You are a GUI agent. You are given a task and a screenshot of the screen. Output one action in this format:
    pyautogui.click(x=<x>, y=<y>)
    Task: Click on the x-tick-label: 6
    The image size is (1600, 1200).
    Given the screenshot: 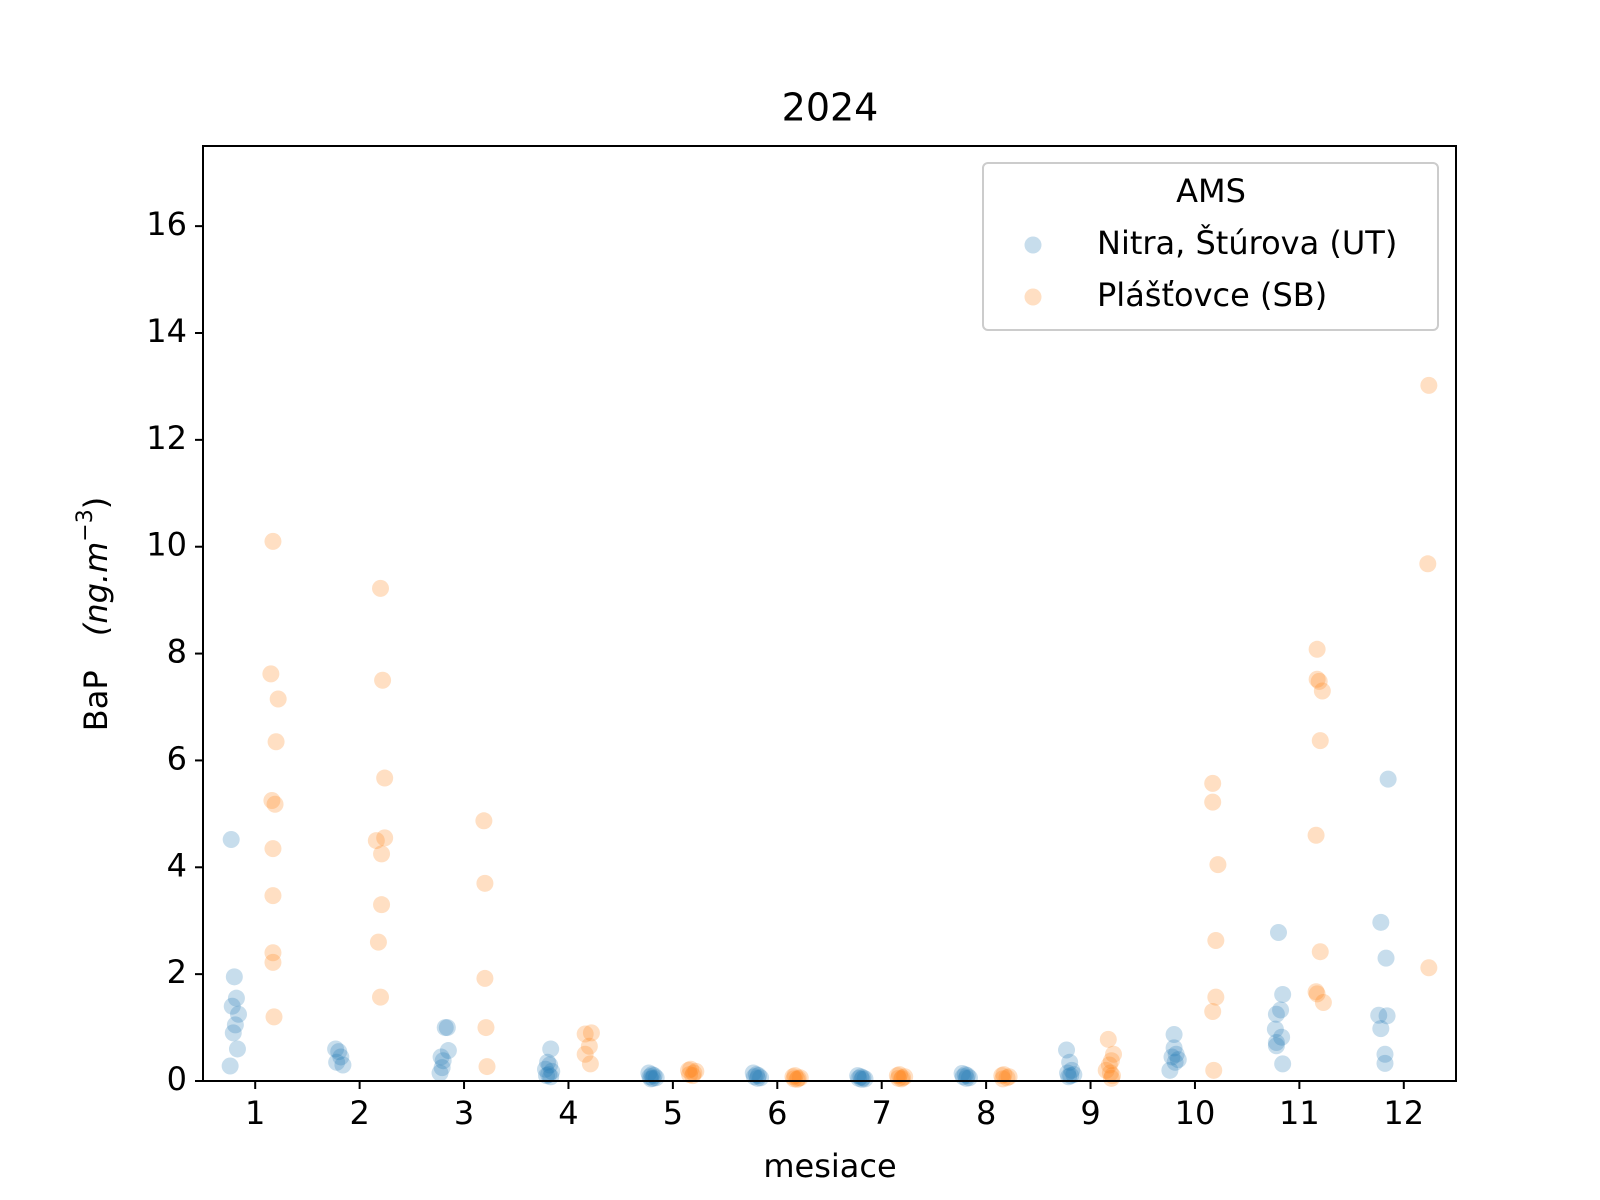 What is the action you would take?
    pyautogui.click(x=777, y=1113)
    